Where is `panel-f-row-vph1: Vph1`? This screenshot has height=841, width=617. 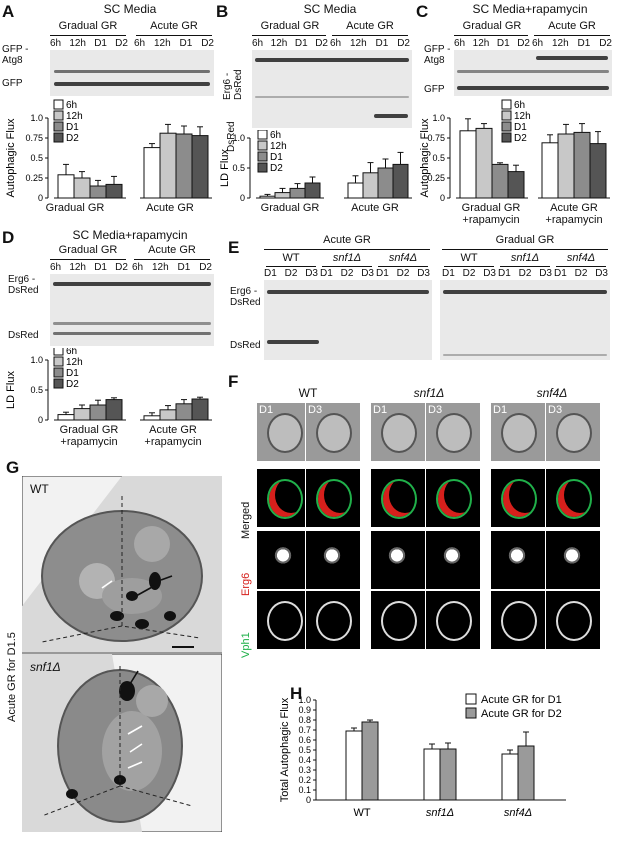 panel-f-row-vph1: Vph1 is located at coordinates (246, 645).